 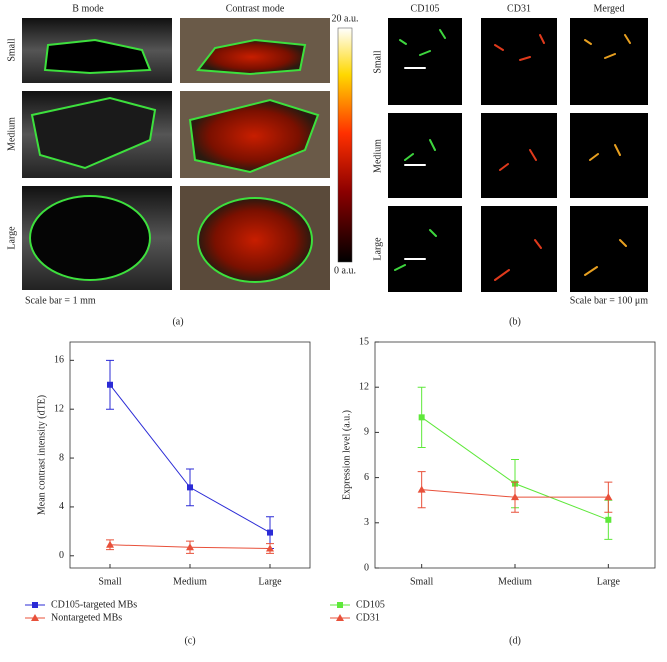 What do you see at coordinates (61, 457) in the screenshot?
I see `y-tick-label: 8` at bounding box center [61, 457].